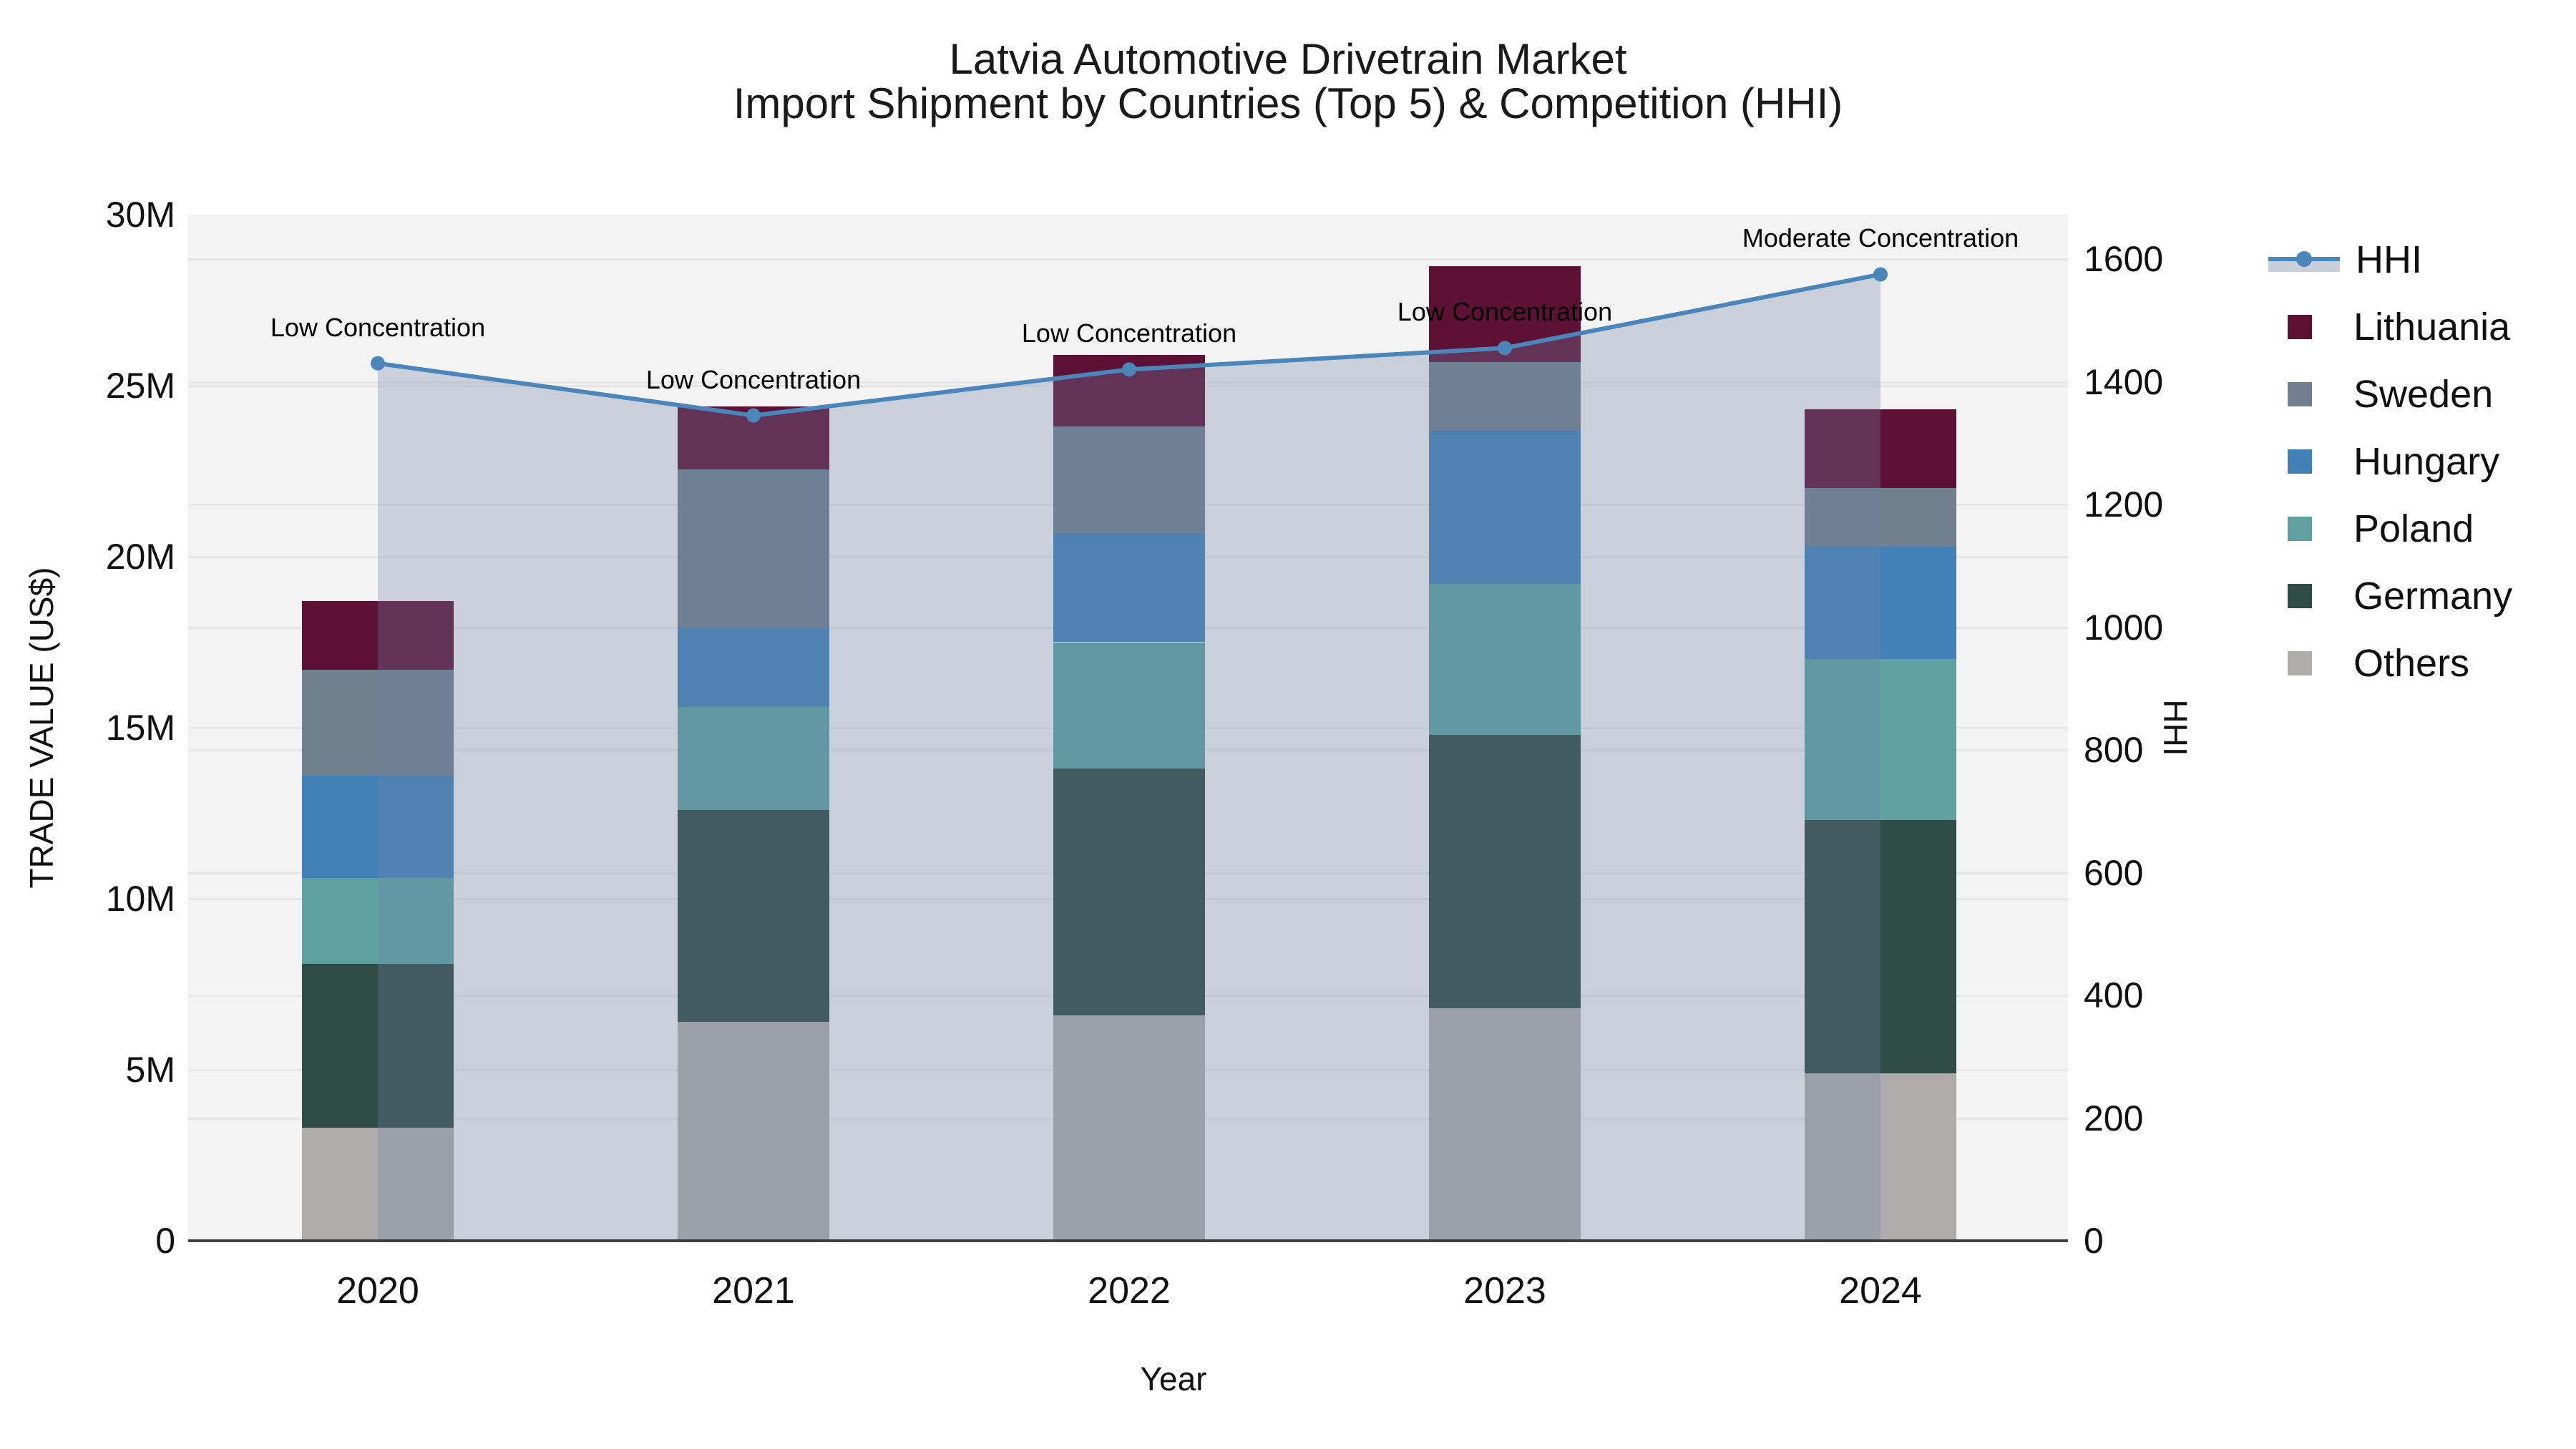  What do you see at coordinates (2094, 1241) in the screenshot?
I see `y-right-tick-0: 0` at bounding box center [2094, 1241].